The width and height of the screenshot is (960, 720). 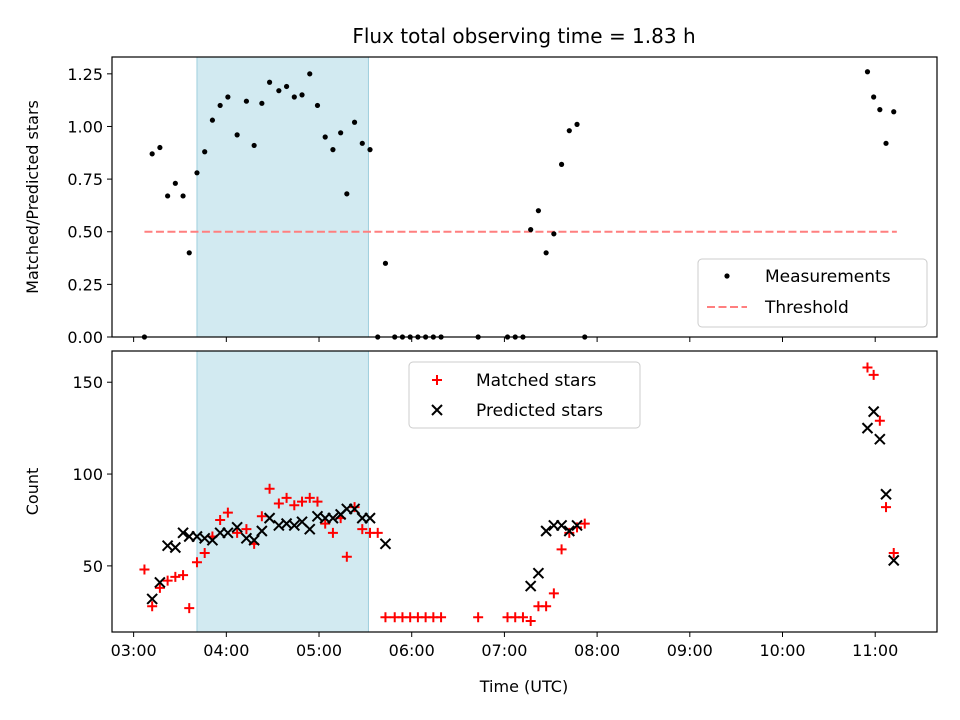 I want to click on y-tick-label: 100, so click(x=87, y=474).